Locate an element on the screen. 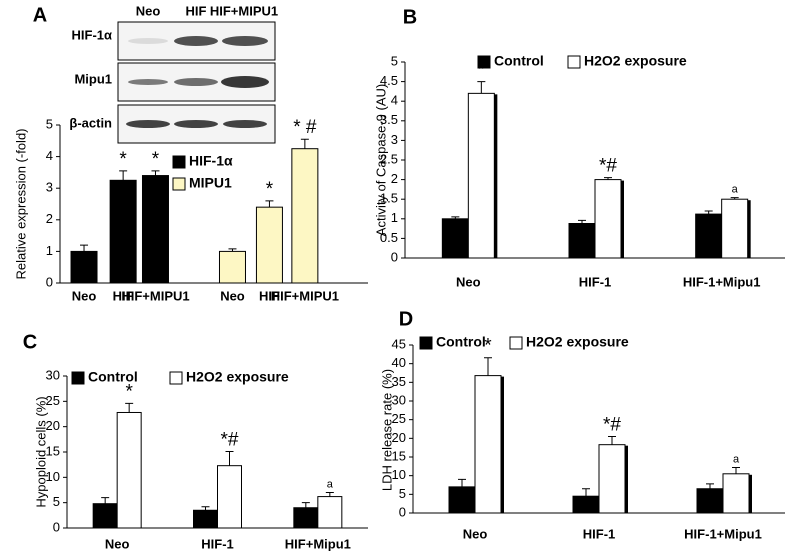 This screenshot has height=558, width=800. legend-label: HIF-1α is located at coordinates (211, 161).